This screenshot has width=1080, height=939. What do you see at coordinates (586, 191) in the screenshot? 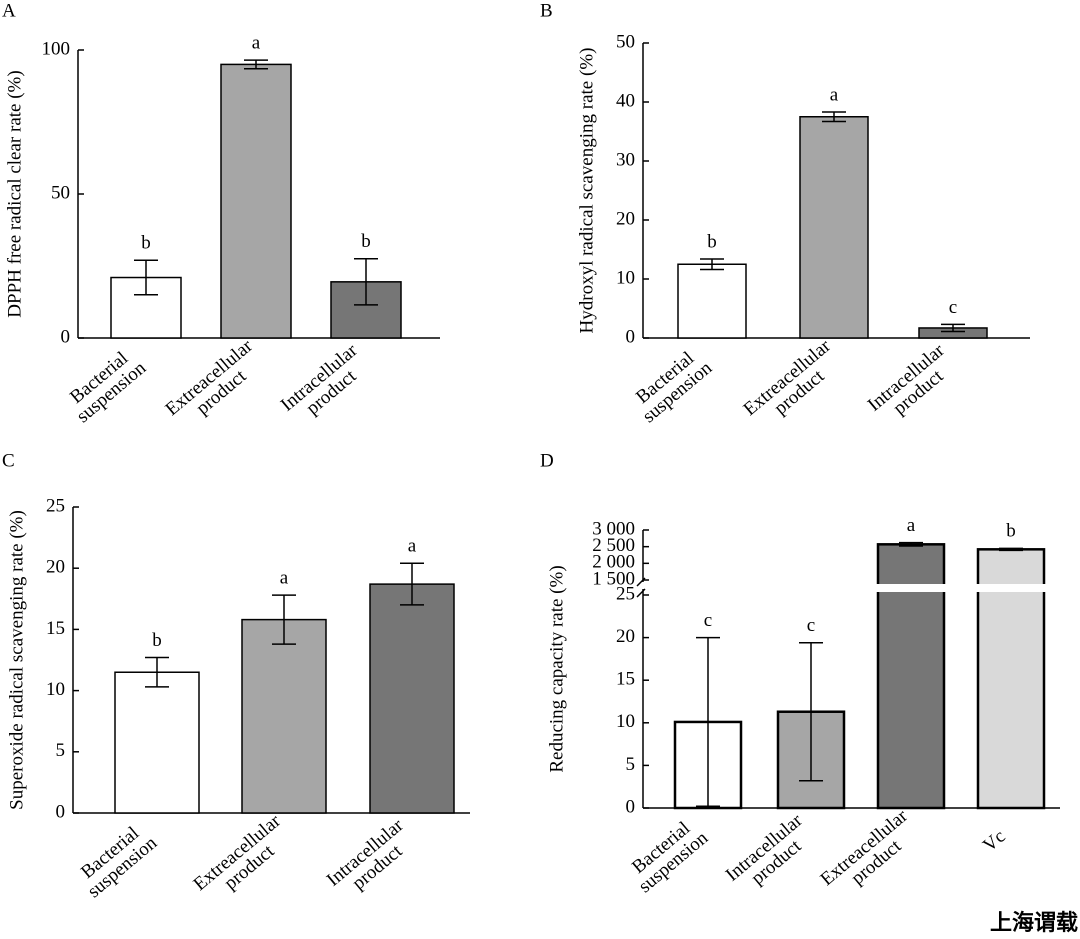
I see `y-axis-label: Hydroxyl radical scavenging rate (%)` at bounding box center [586, 191].